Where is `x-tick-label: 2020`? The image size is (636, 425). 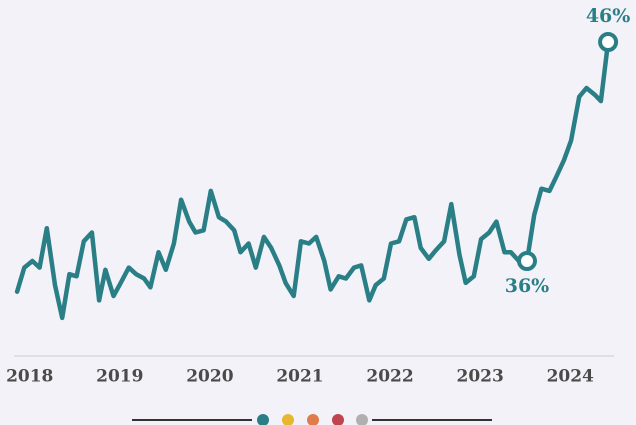 x-tick-label: 2020 is located at coordinates (209, 377).